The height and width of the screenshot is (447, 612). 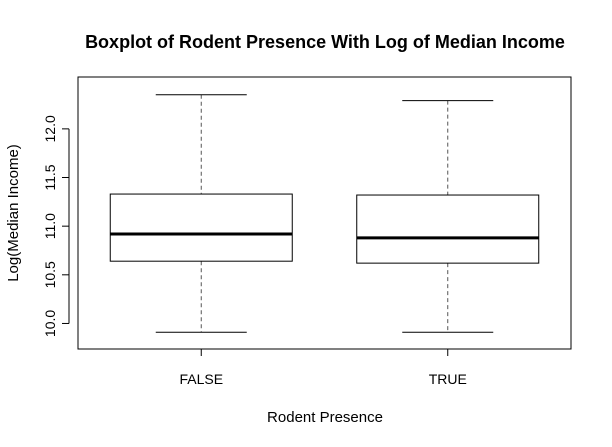 What do you see at coordinates (50, 274) in the screenshot?
I see `y-tick-label: 10.5` at bounding box center [50, 274].